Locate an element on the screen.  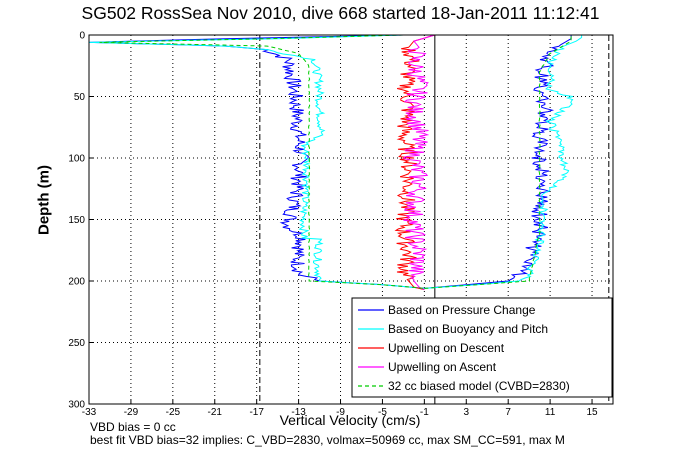
y-tick-label: 250 is located at coordinates (76, 343).